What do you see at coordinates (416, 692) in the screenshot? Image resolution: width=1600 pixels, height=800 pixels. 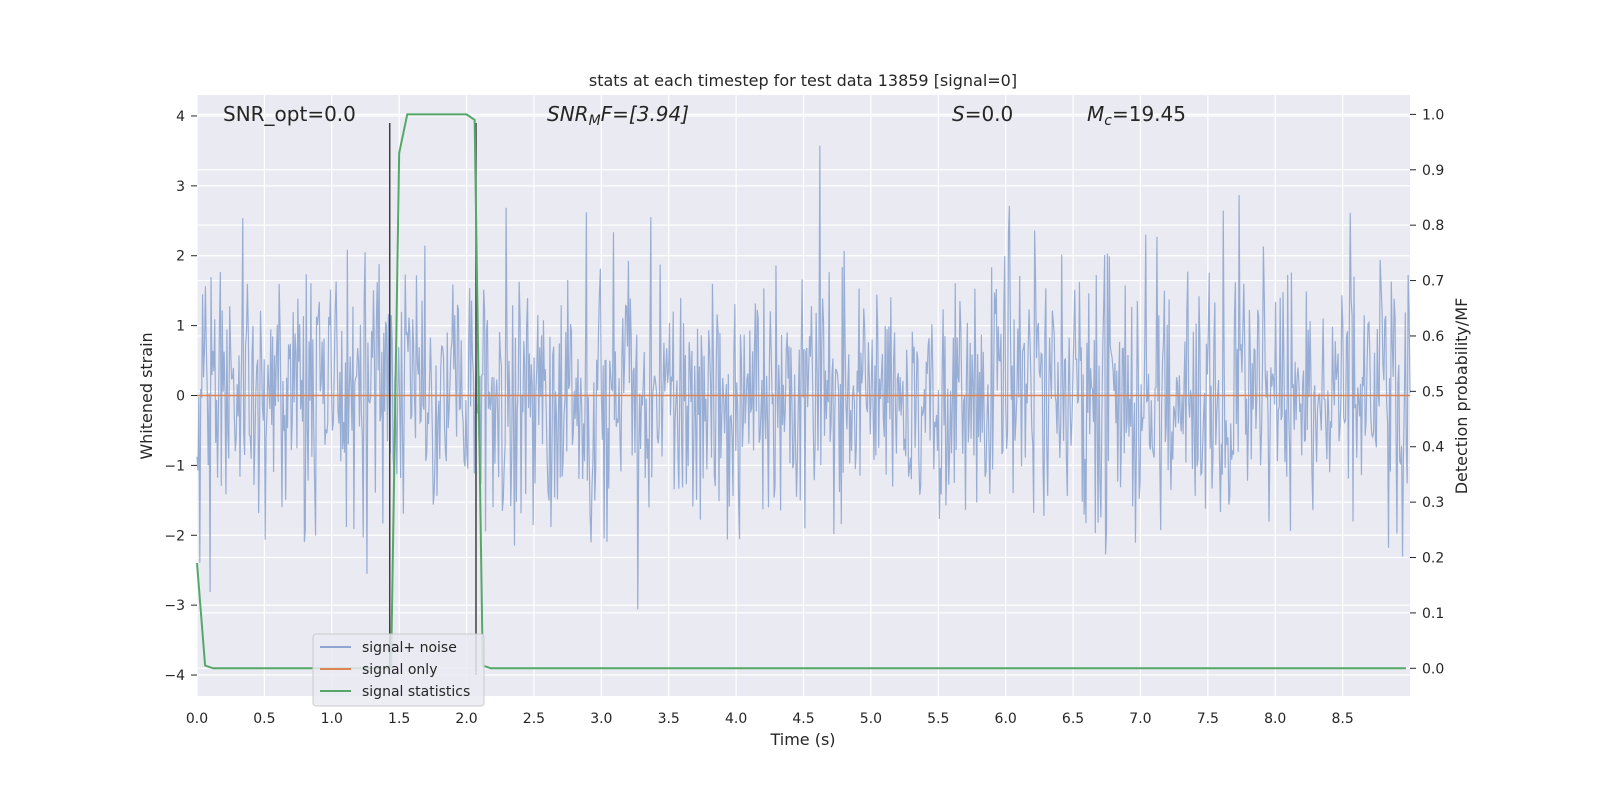 I see `legend-label-signal-statistics: signal statistics` at bounding box center [416, 692].